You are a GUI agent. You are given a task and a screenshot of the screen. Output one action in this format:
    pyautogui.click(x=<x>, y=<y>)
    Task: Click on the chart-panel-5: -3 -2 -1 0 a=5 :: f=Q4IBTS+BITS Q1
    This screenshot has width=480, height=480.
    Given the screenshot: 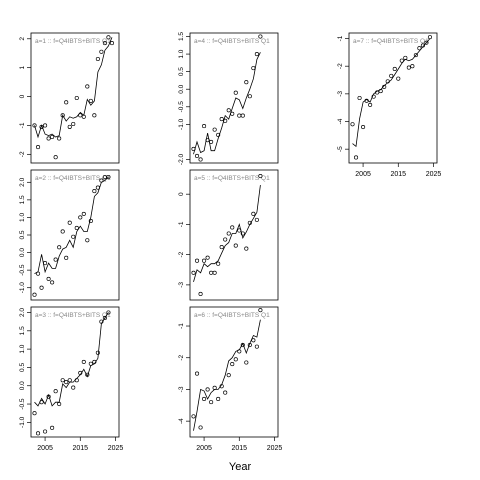 What is the action you would take?
    pyautogui.click(x=228, y=235)
    